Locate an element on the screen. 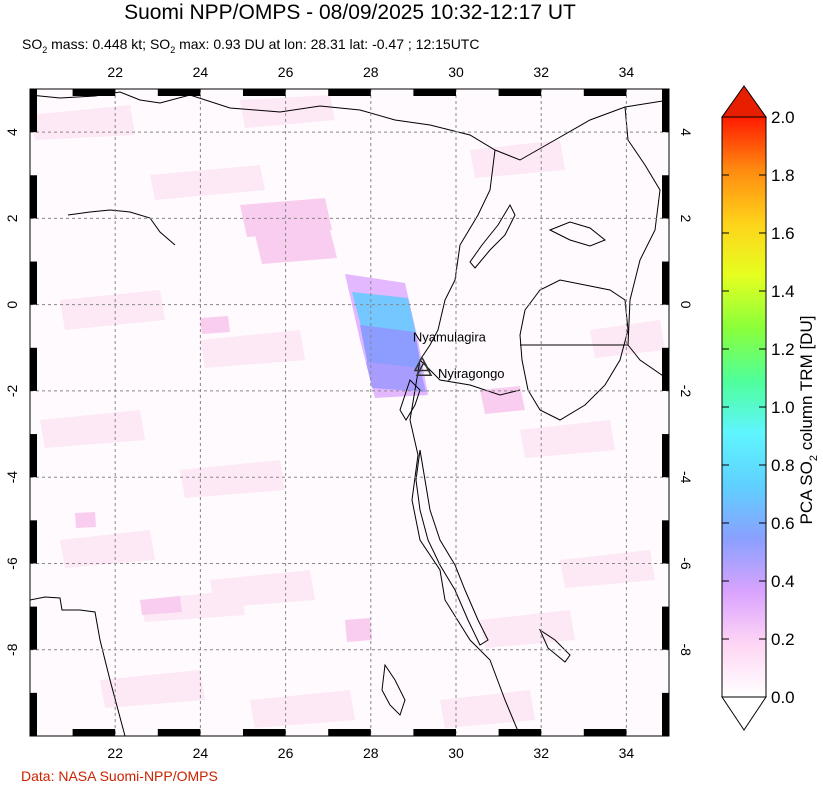 This screenshot has width=823, height=800. colorbar-ticks: 2.0 1.8 1.6 1.4 1.2 1.0 0.8 0.6 0.4 0.2 0.0 is located at coordinates (758, 407).